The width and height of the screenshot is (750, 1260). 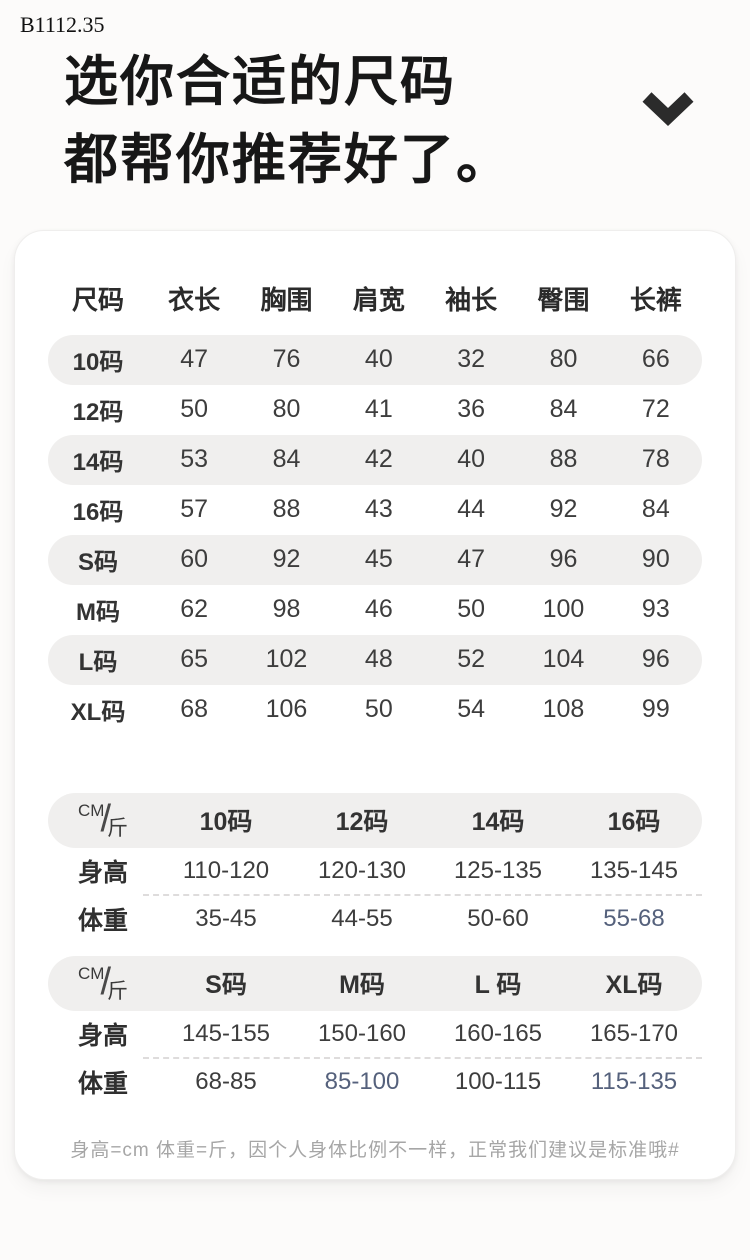 What do you see at coordinates (498, 870) in the screenshot?
I see `cell: 125-135` at bounding box center [498, 870].